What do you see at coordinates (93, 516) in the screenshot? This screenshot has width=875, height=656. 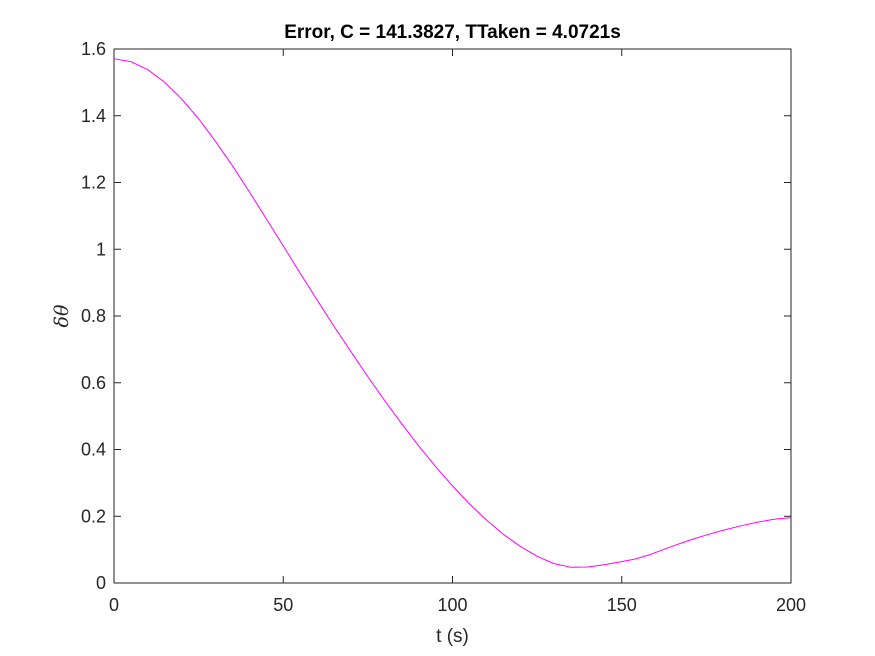 I see `y-tick-label: 0.2` at bounding box center [93, 516].